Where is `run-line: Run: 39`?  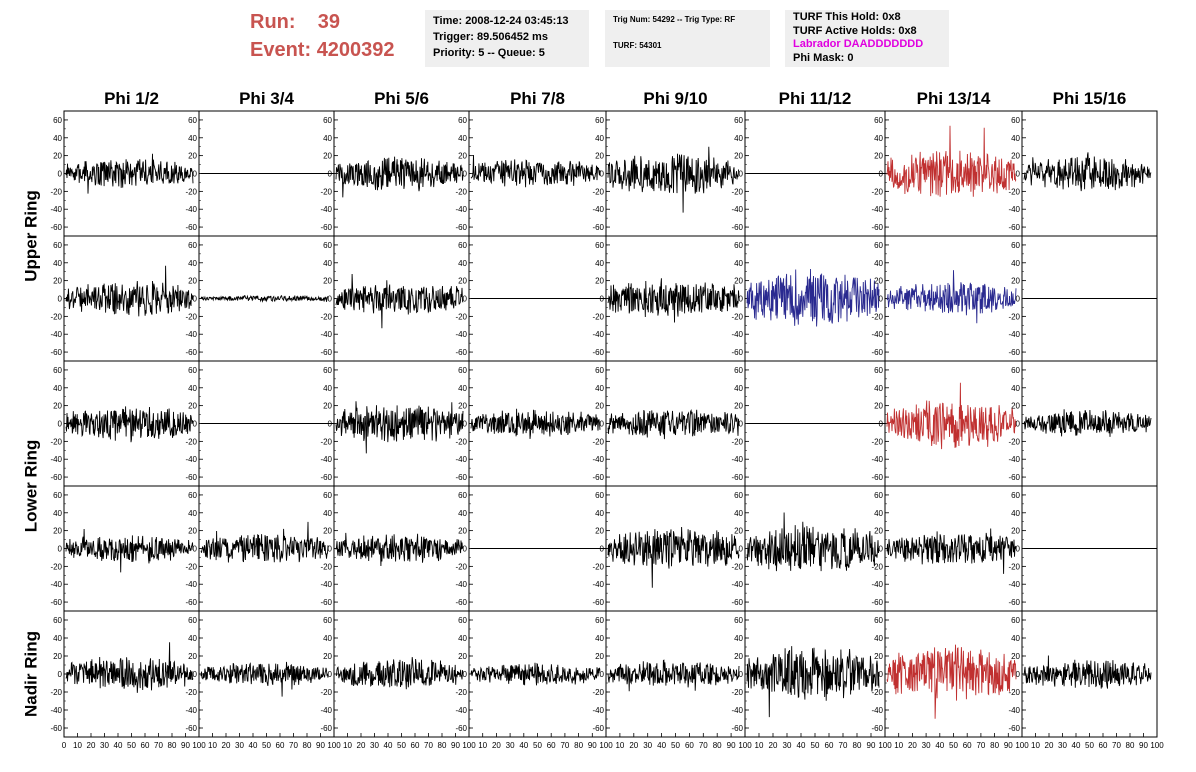
run-line: Run: 39 is located at coordinates (322, 22).